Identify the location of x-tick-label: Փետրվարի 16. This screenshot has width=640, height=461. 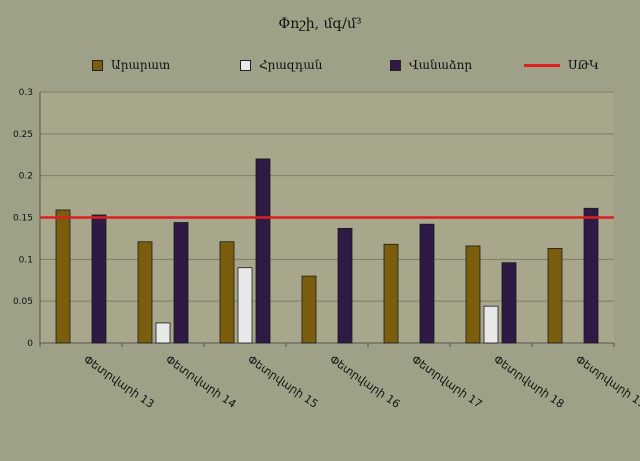
(364, 382).